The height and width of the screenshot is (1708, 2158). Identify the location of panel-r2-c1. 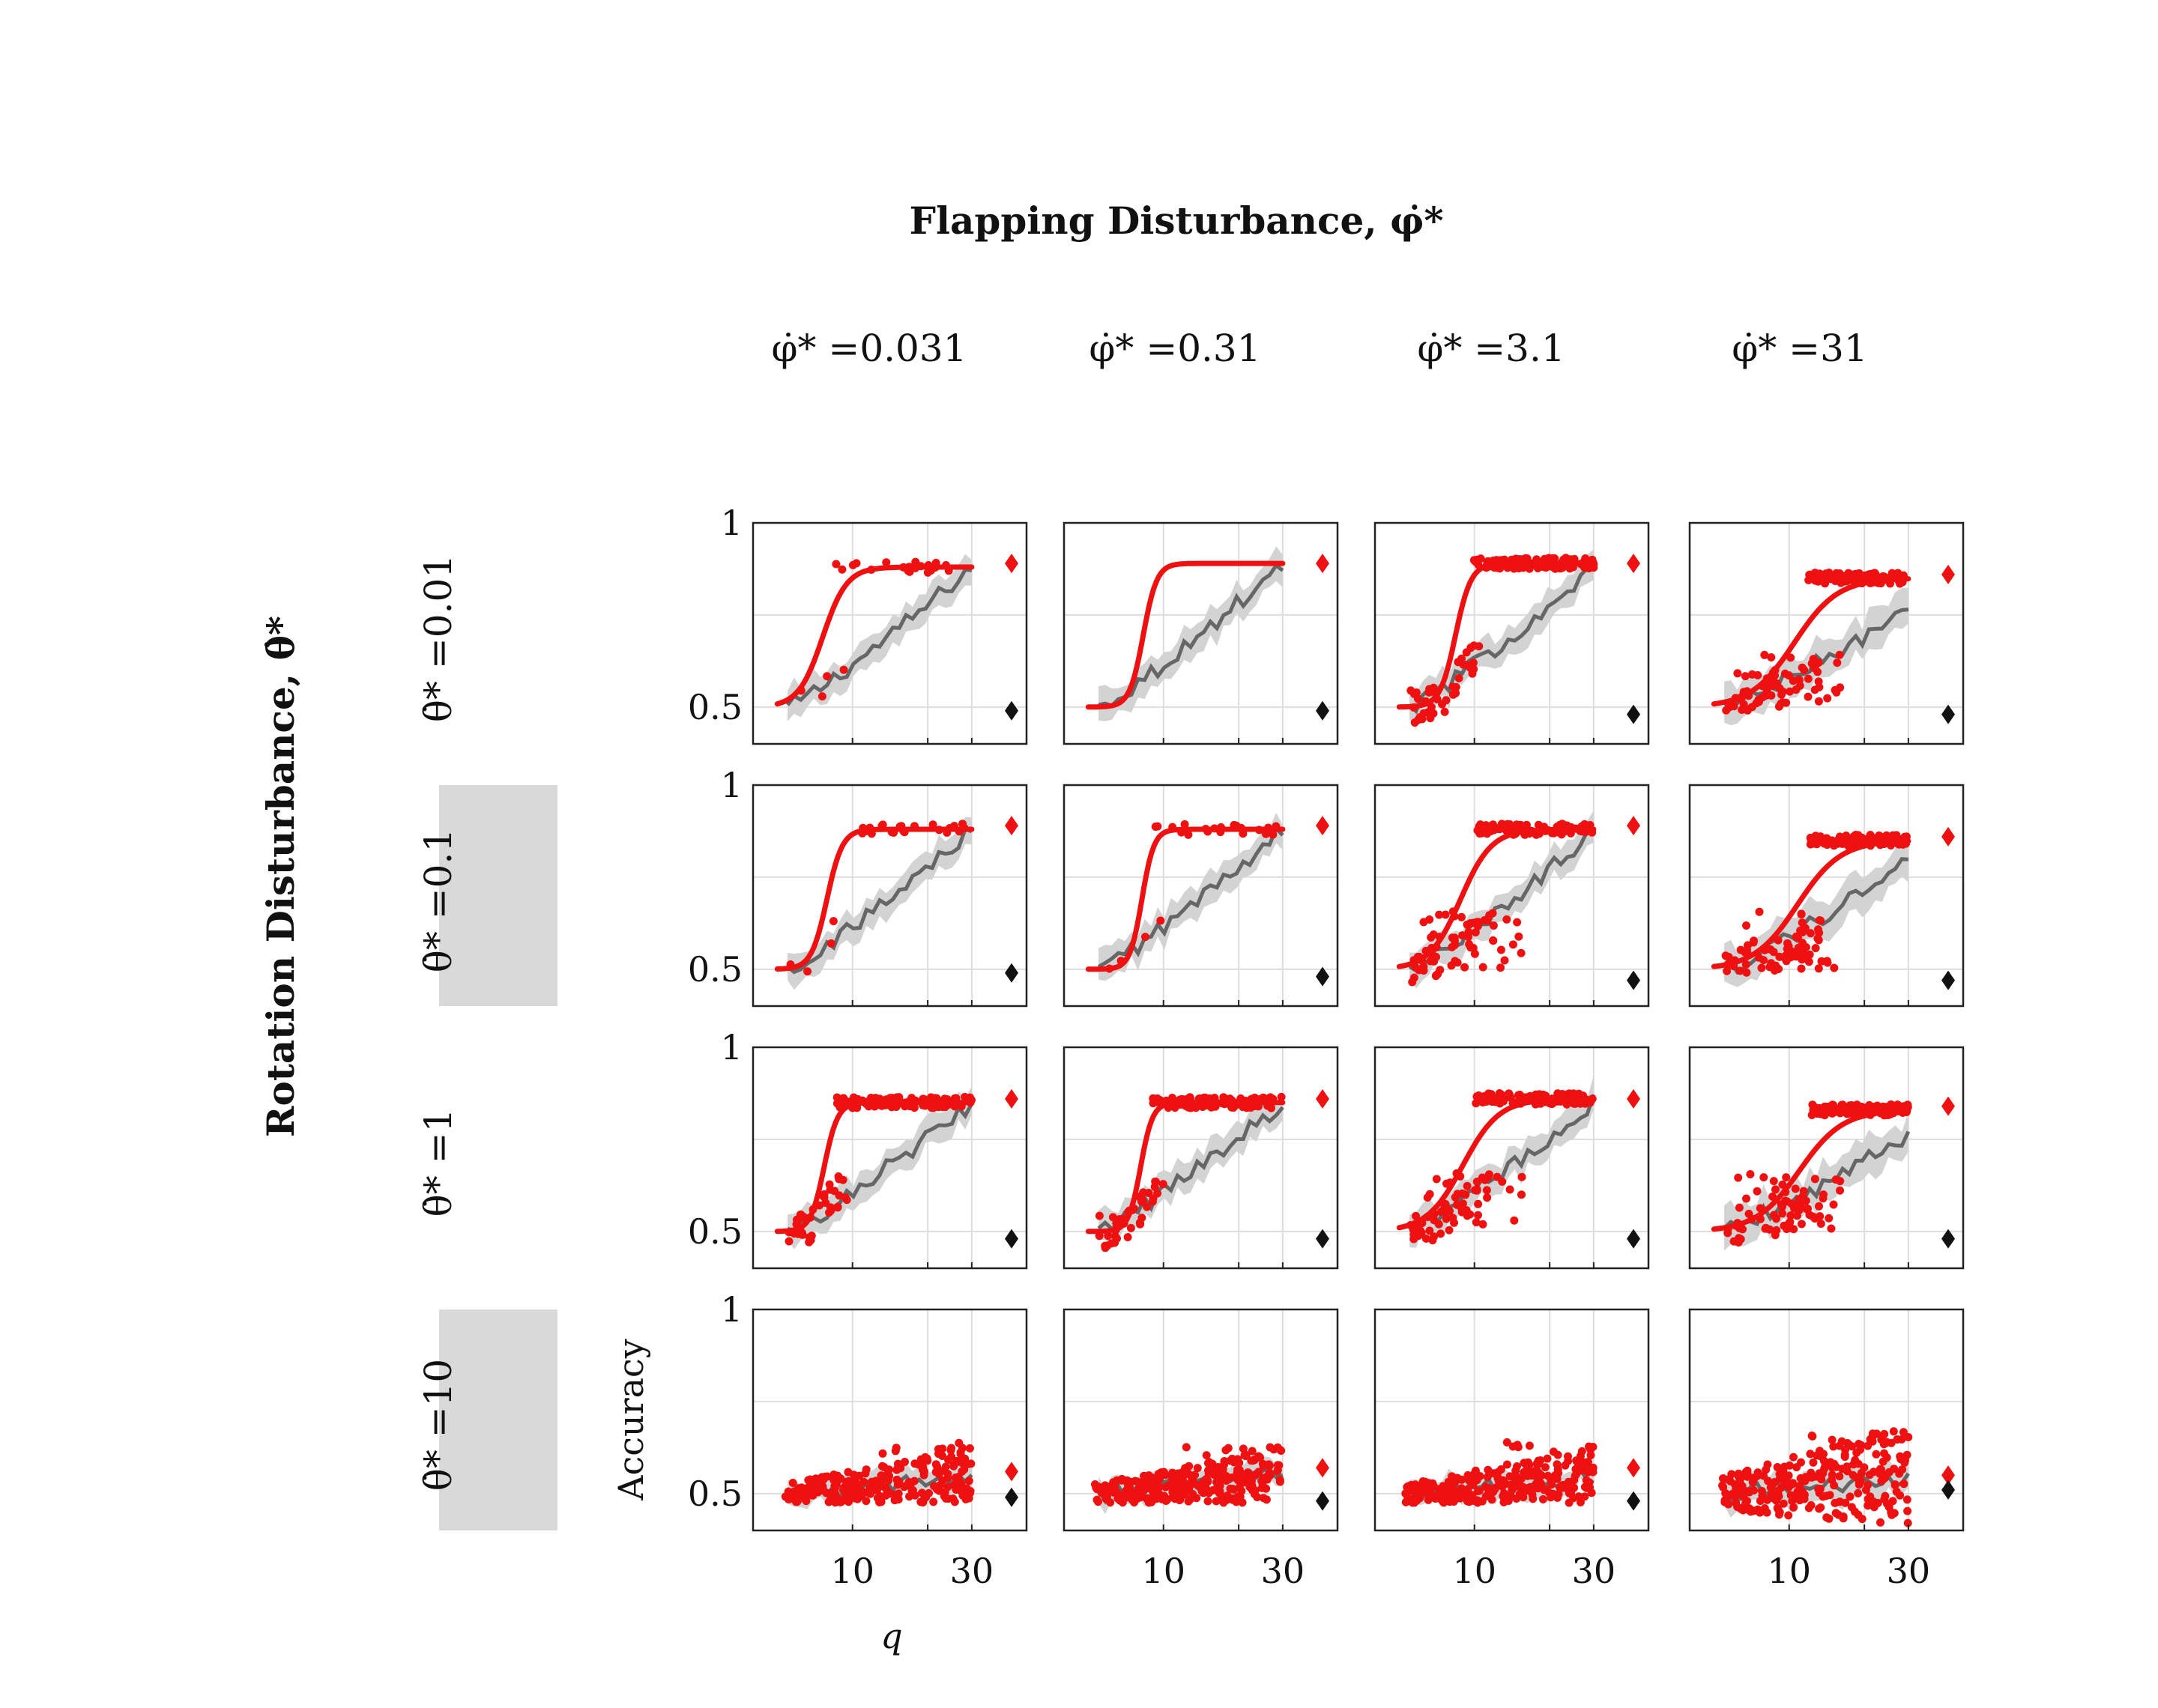
(1201, 1158).